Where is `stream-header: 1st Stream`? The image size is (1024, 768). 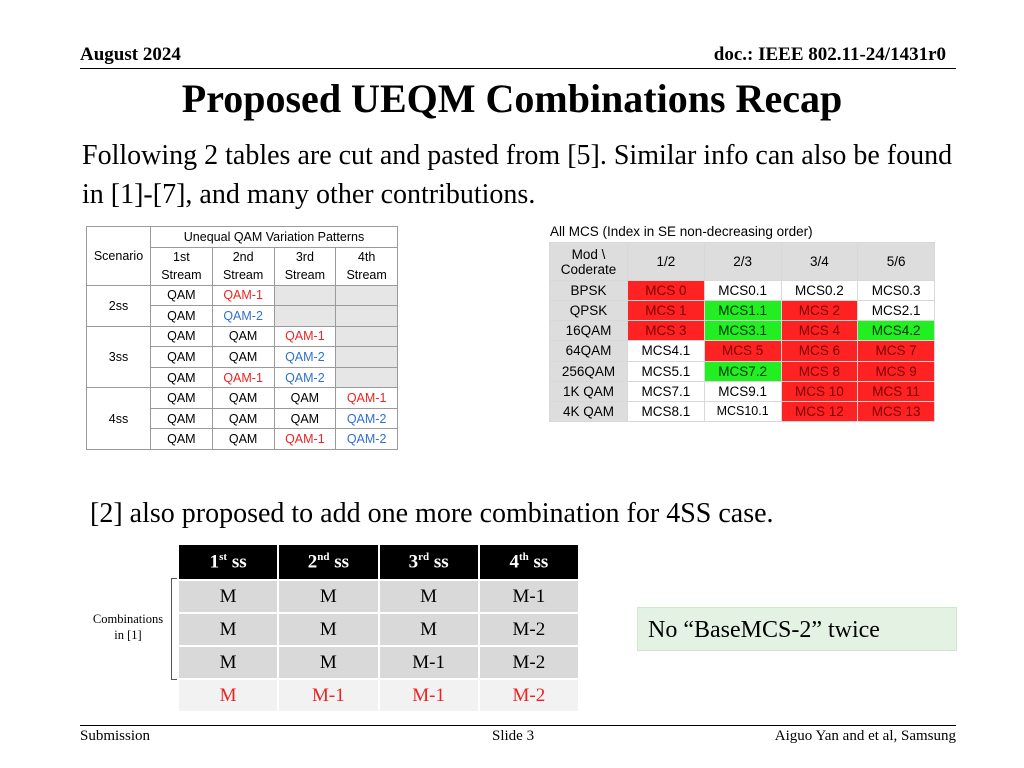
stream-header: 1st Stream is located at coordinates (181, 266).